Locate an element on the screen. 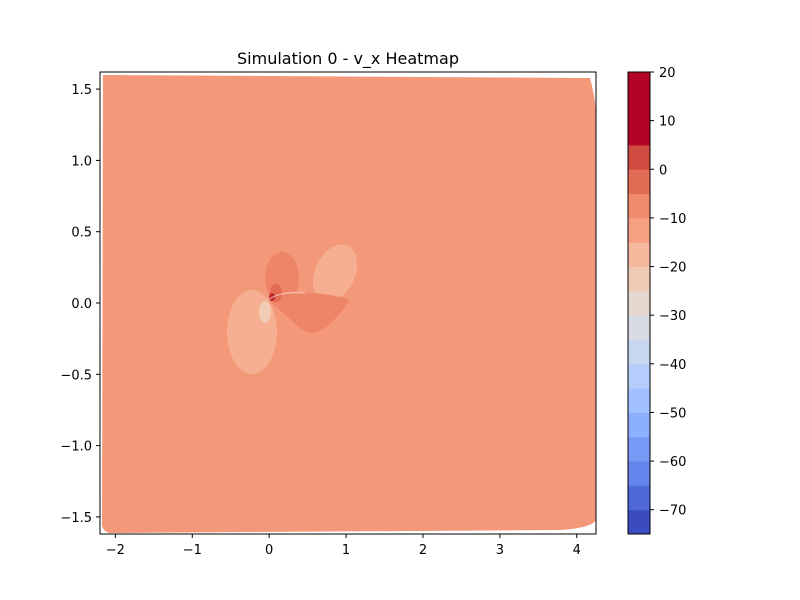 The height and width of the screenshot is (600, 800). colorbar-tick-label: −70 is located at coordinates (672, 511).